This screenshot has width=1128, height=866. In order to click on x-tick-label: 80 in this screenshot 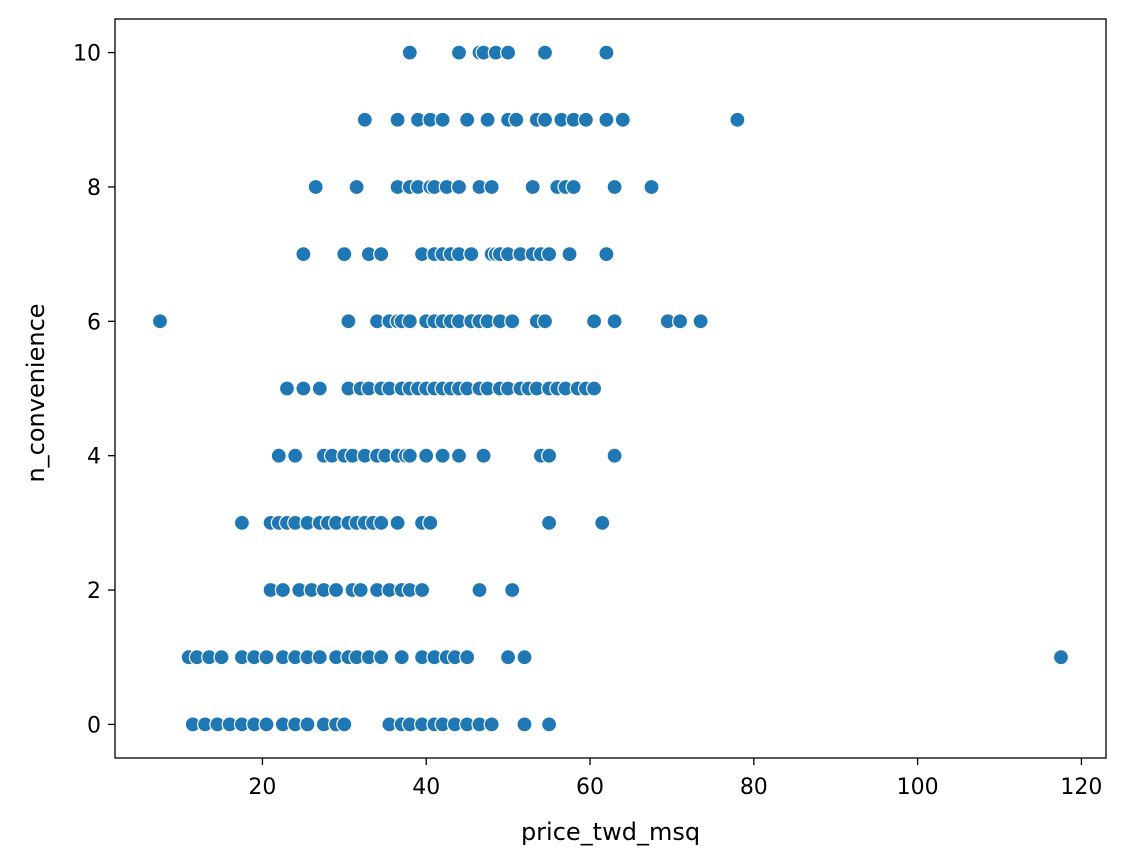, I will do `click(754, 787)`.